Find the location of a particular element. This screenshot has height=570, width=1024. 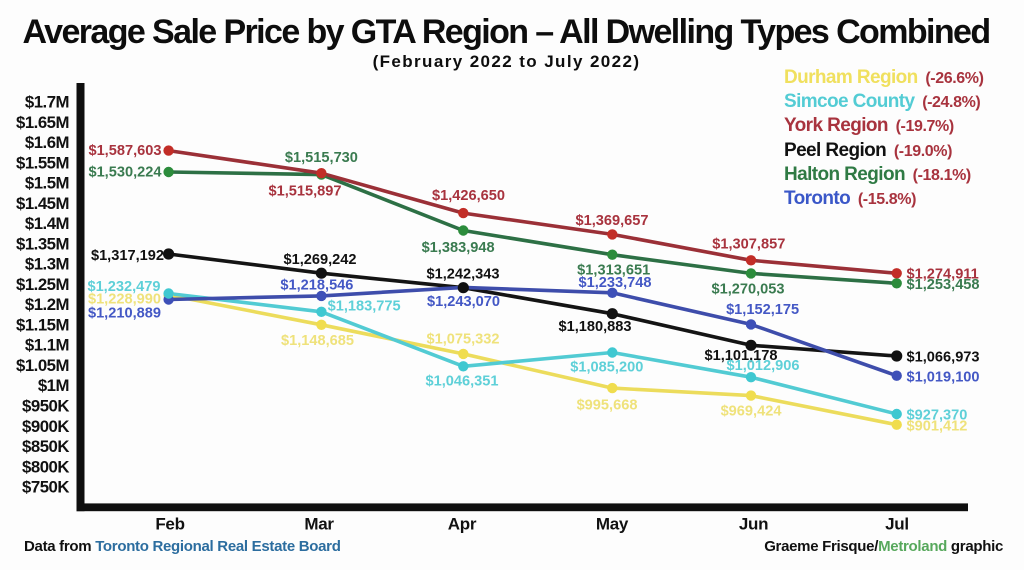

svg-text: $1M is located at coordinates (53, 385).